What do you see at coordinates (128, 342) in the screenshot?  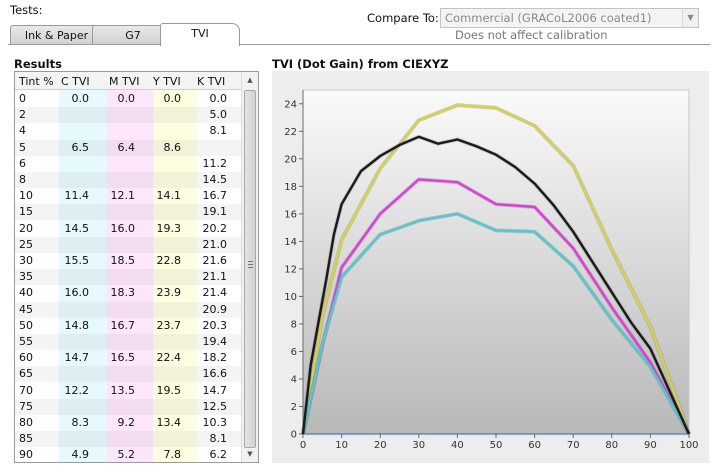 I see `table-row: 55 19.4` at bounding box center [128, 342].